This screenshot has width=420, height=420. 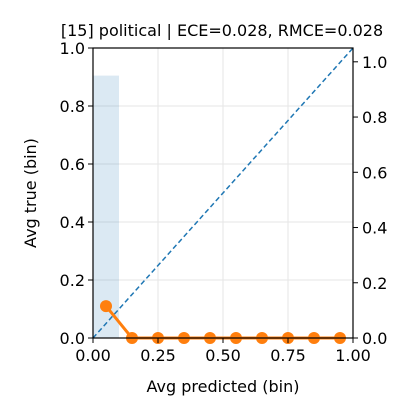 What do you see at coordinates (72, 106) in the screenshot?
I see `y-tick-label: 0.8` at bounding box center [72, 106].